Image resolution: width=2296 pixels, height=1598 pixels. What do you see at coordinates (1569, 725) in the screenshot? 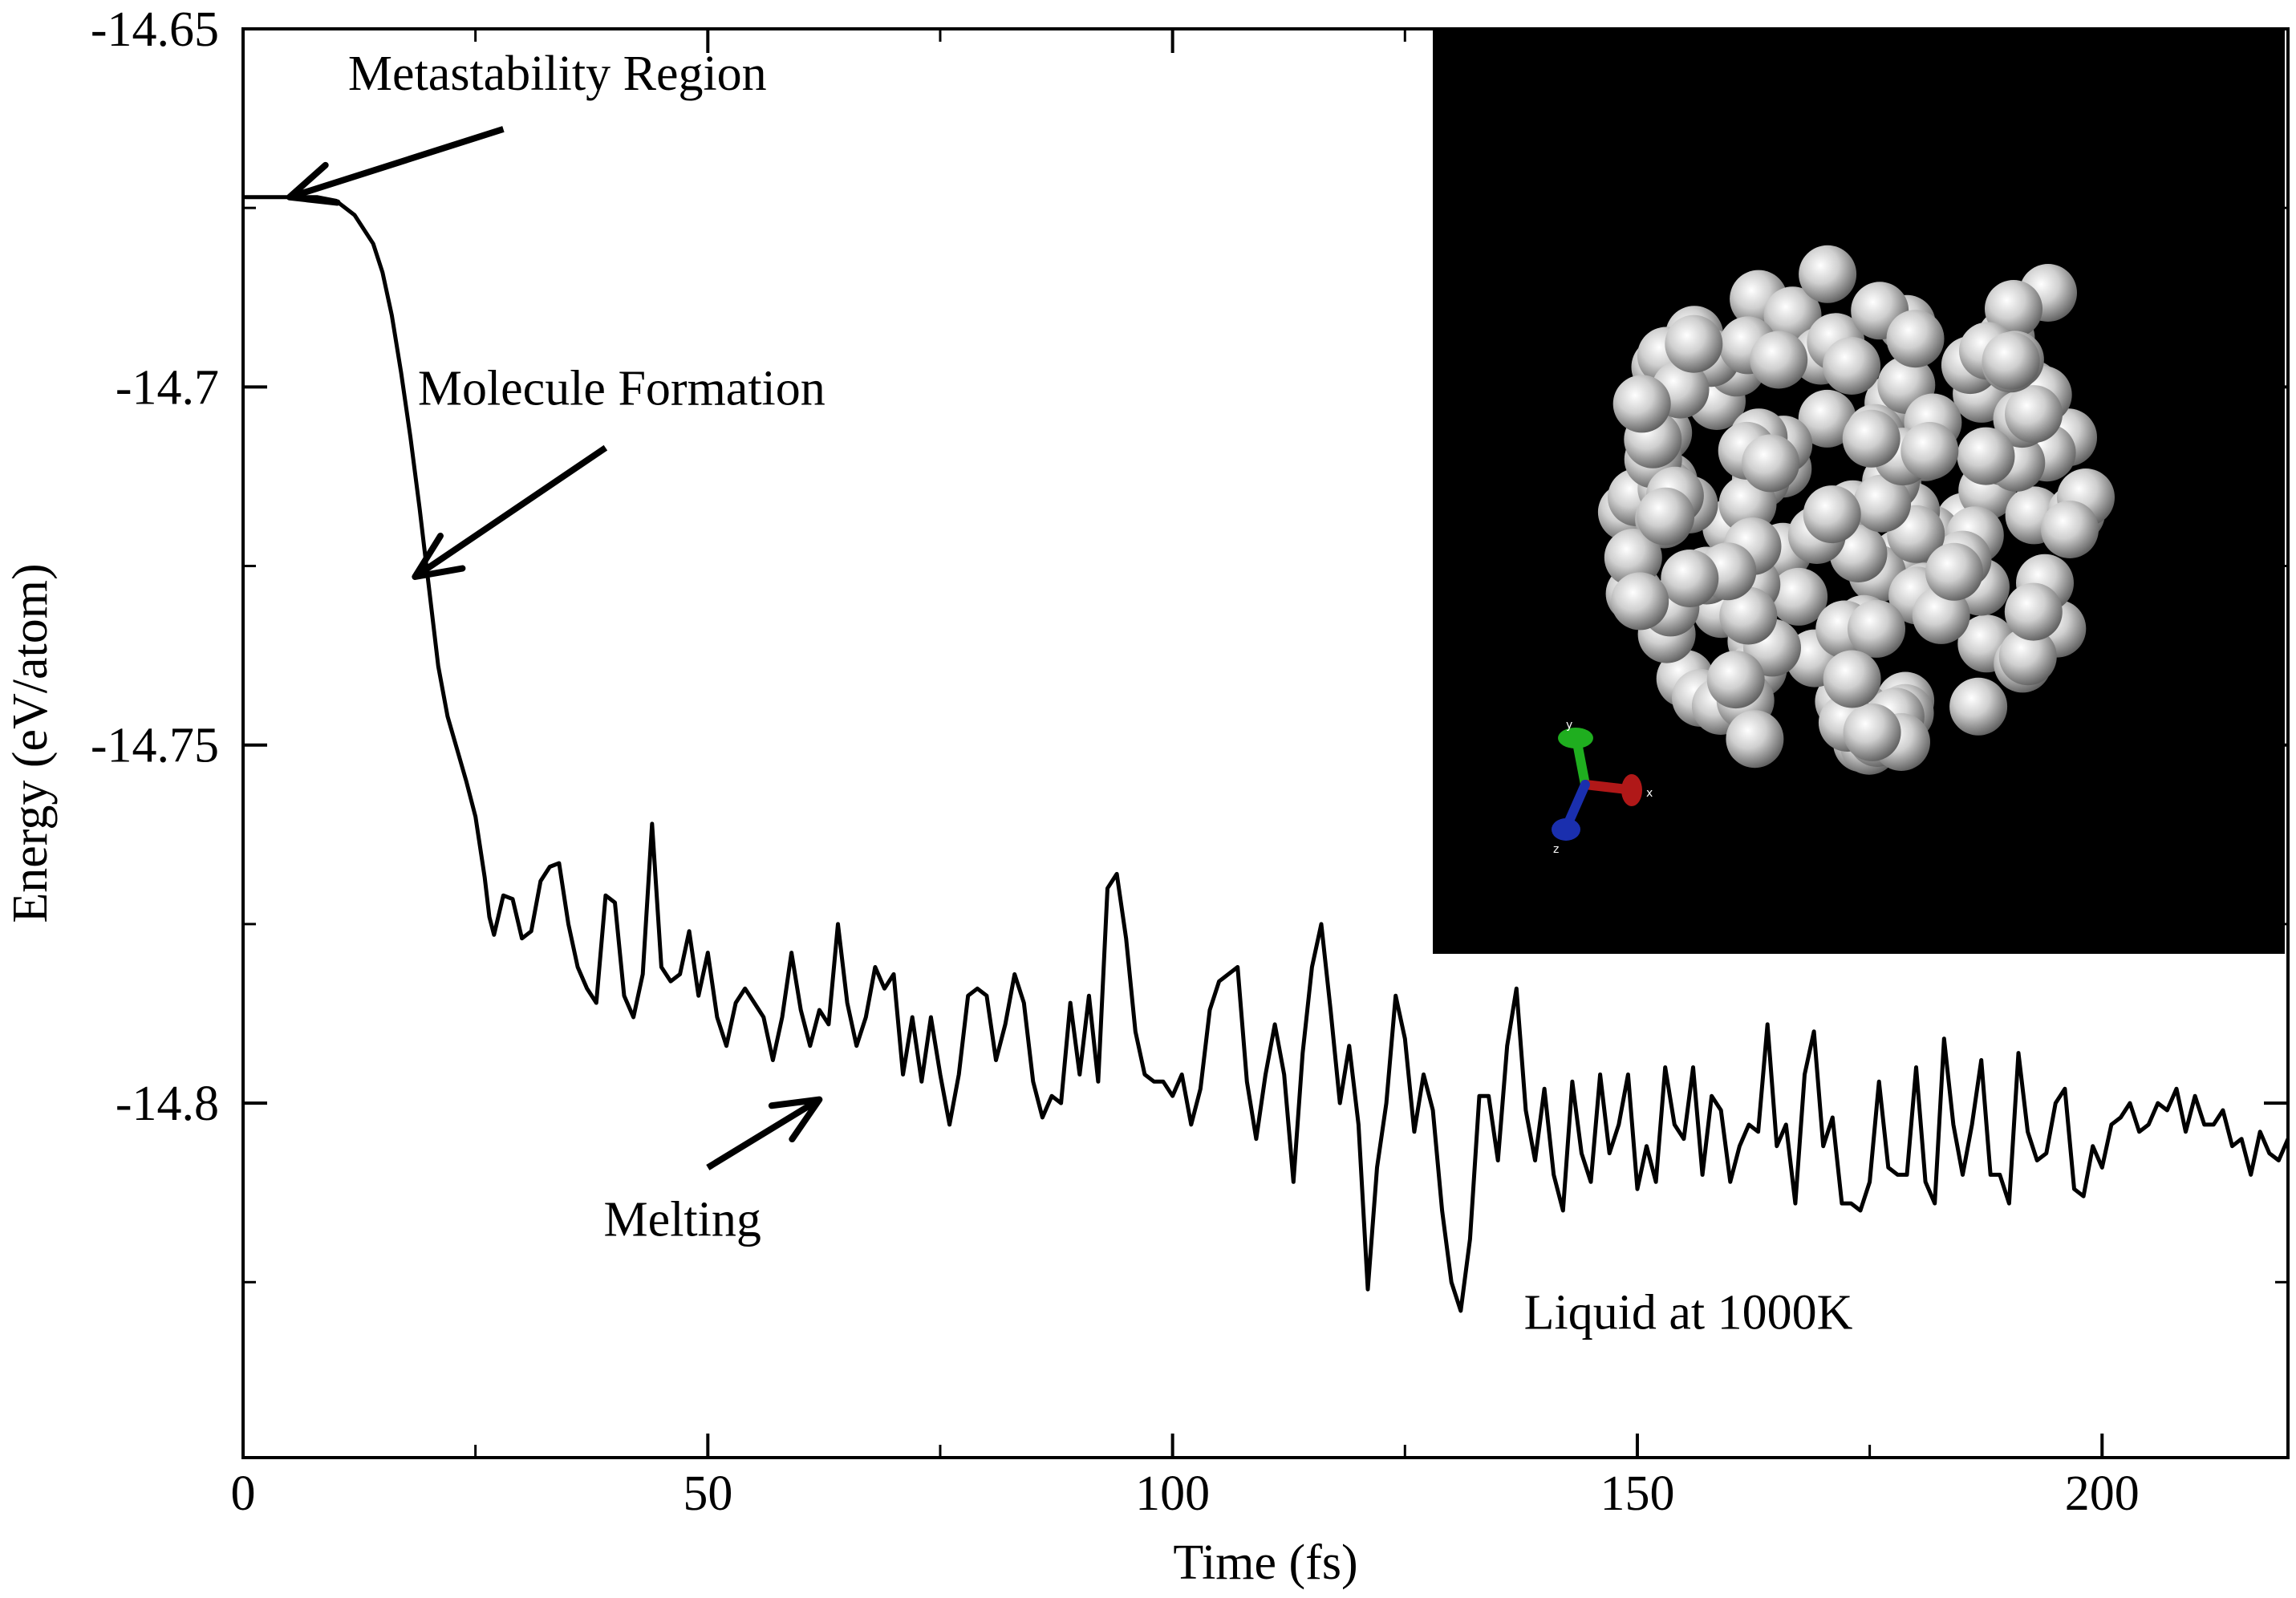
I see `y-axis-label: y` at bounding box center [1569, 725].